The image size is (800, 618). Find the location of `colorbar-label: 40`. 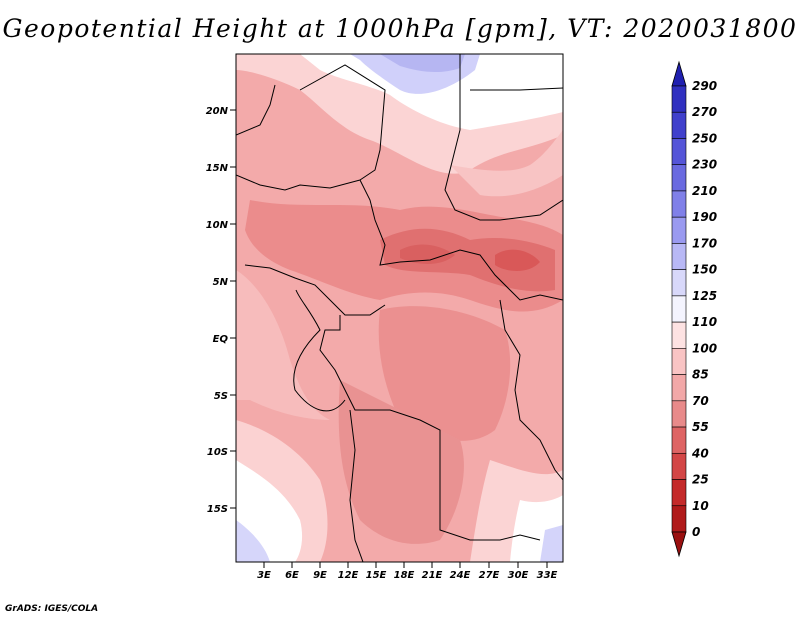

colorbar-label: 40 is located at coordinates (700, 453).